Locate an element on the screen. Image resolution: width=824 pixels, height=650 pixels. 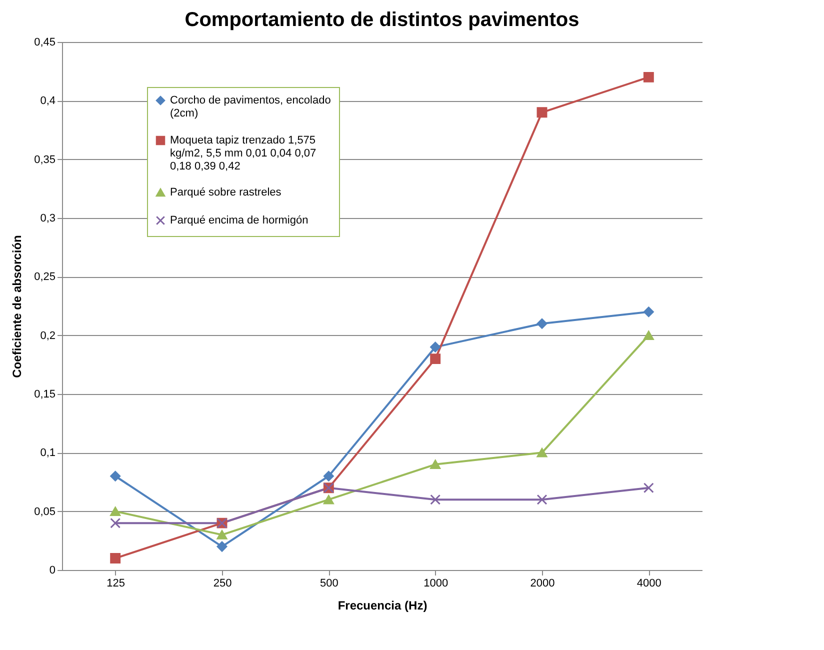
y-tick-label: 0,1 is located at coordinates (48, 453).